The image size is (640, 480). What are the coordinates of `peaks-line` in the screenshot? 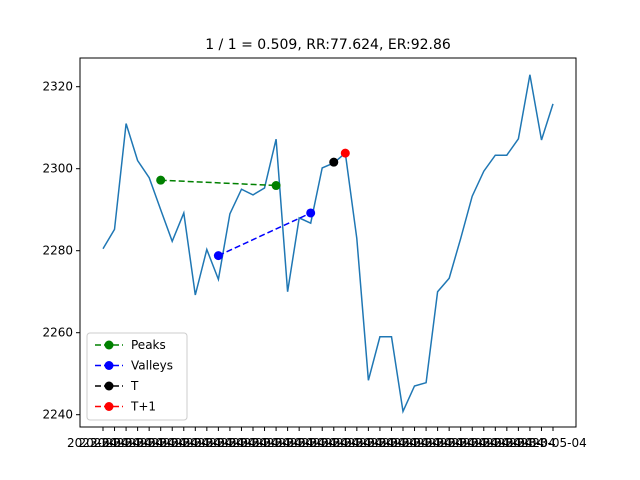 It's located at (218, 183).